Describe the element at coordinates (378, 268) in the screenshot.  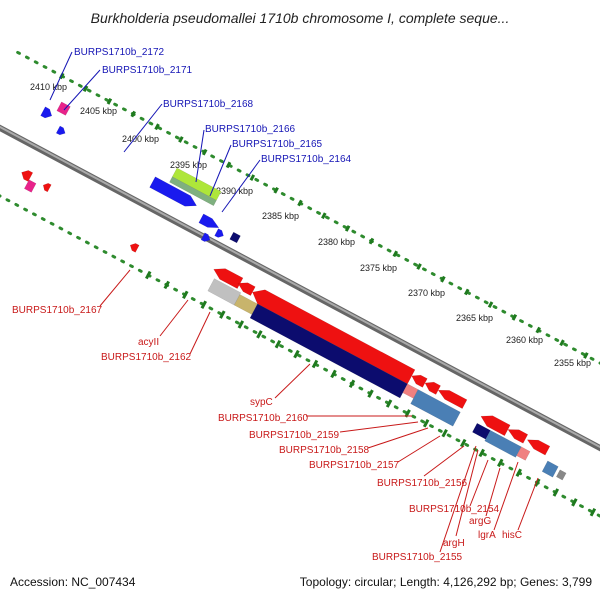
I see `tick-label: 2375 kbp` at that location.